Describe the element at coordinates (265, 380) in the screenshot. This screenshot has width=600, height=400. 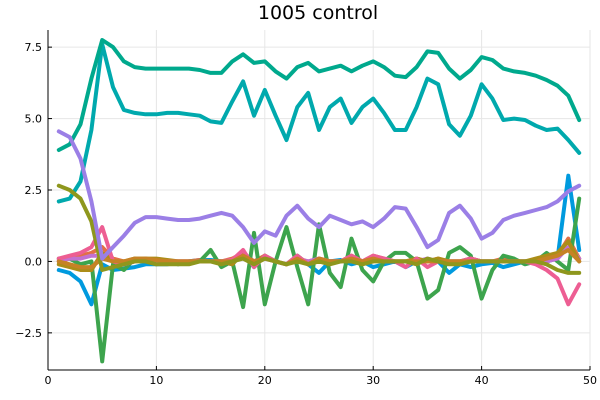
I see `x-tick-label-2: 20` at that location.